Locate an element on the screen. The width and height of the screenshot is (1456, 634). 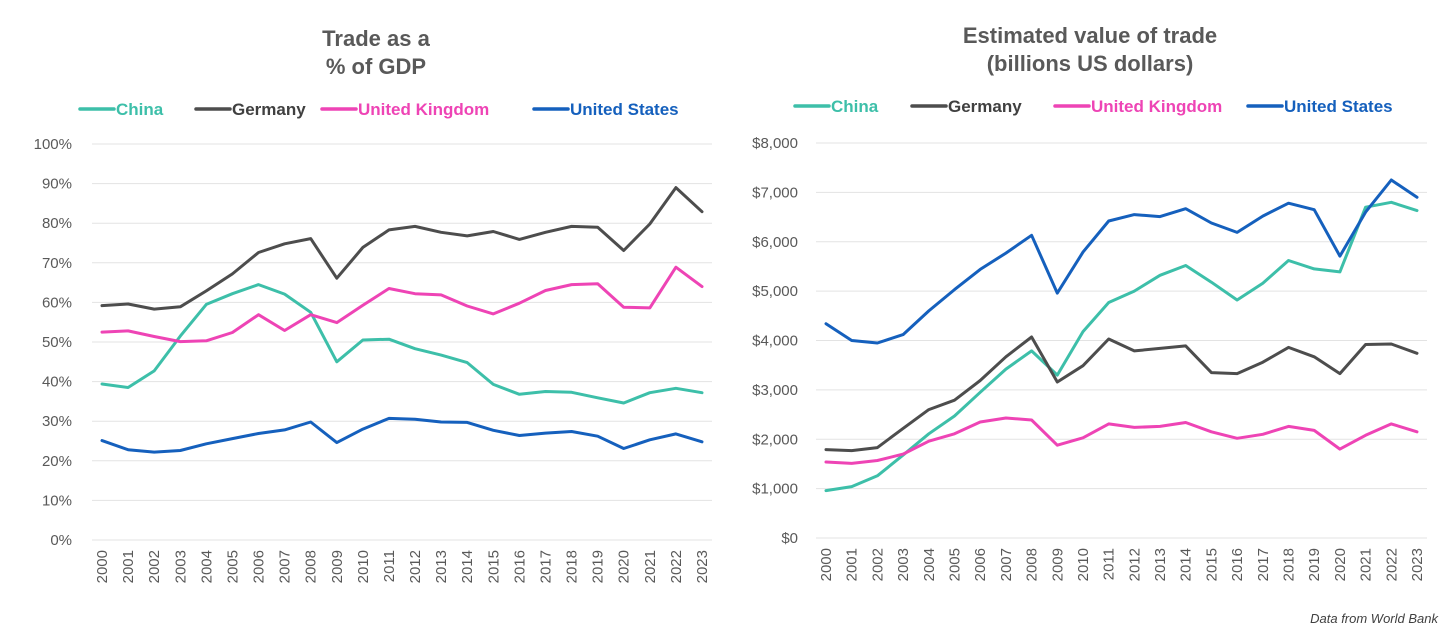
chart-1-title-line-1: Trade as a is located at coordinates (376, 38).